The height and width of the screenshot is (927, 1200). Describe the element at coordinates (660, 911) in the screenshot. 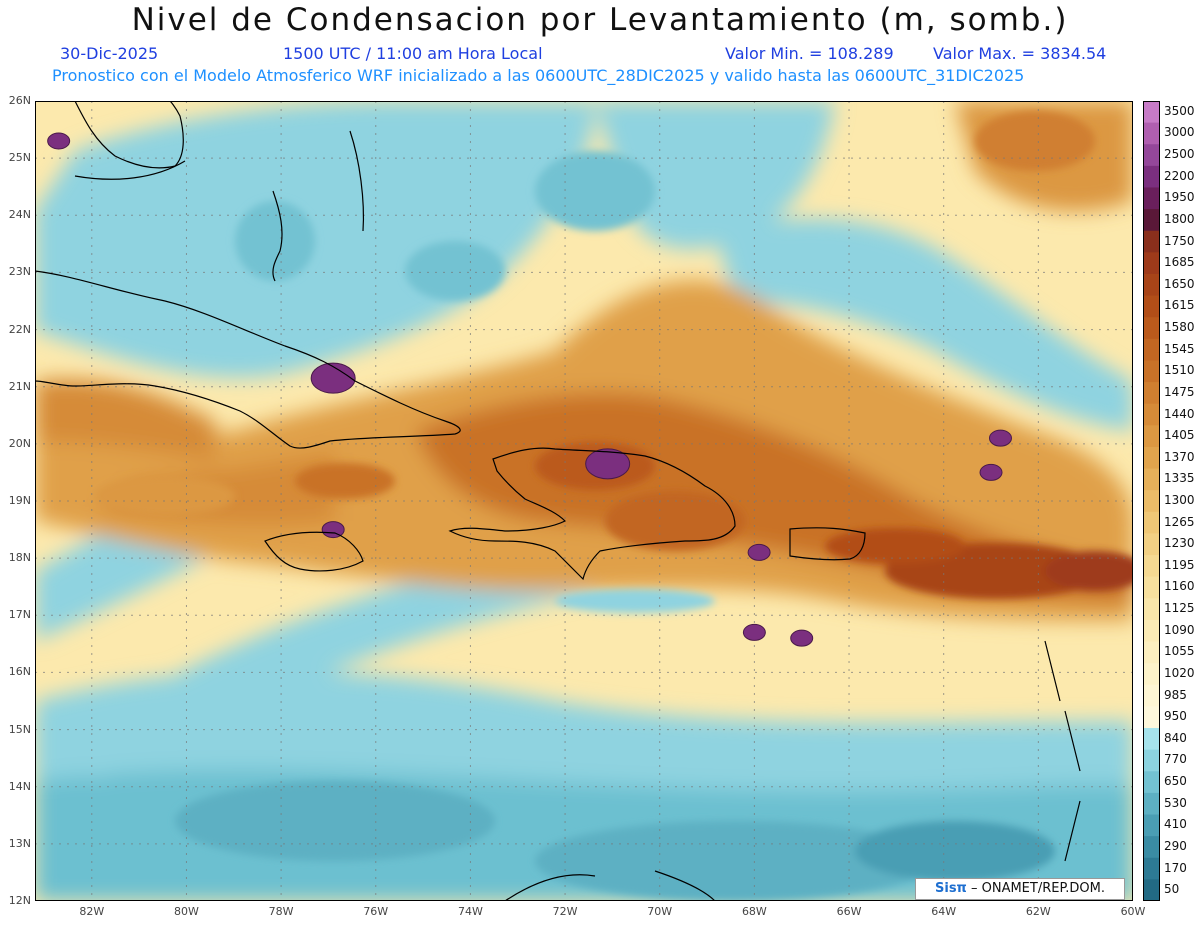

I see `longitude-label: 70W` at that location.